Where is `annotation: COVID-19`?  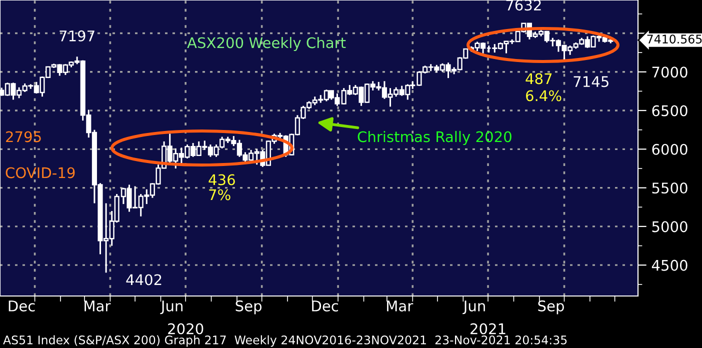 annotation: COVID-19 is located at coordinates (40, 172).